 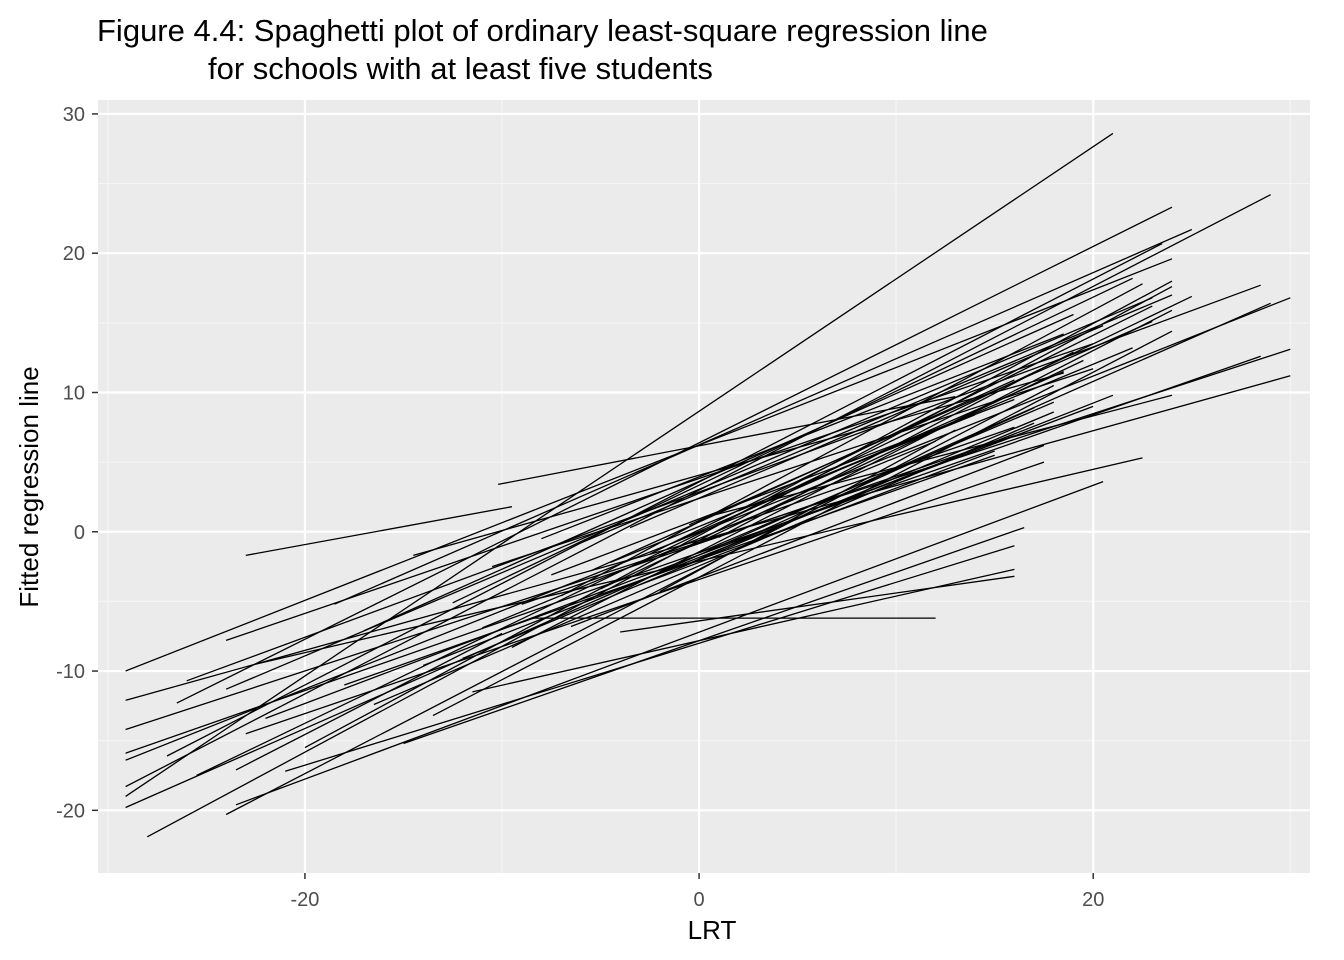 I want to click on y-tick-label: -10, so click(x=70, y=672).